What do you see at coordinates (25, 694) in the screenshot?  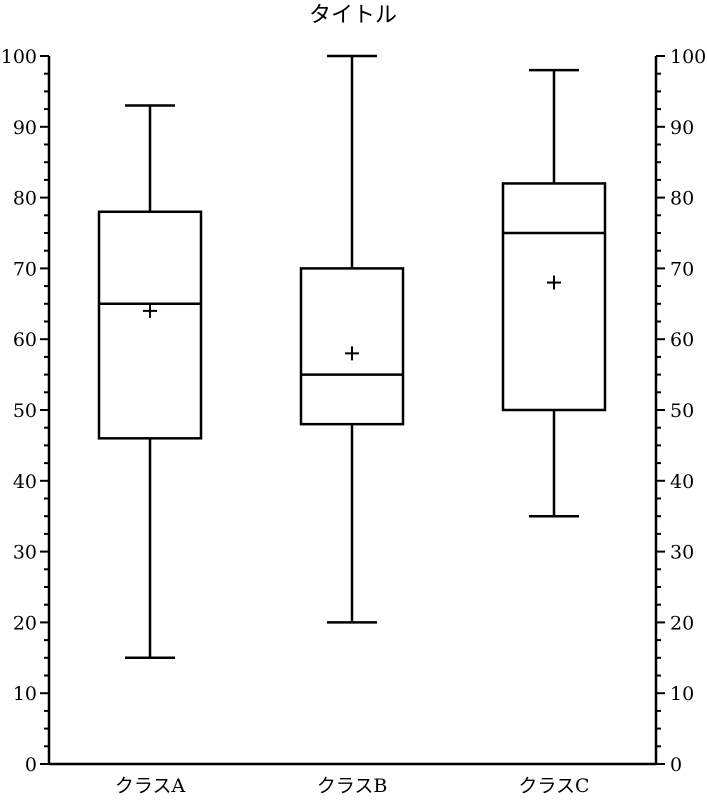 I see `y-tick-label-left: 10` at bounding box center [25, 694].